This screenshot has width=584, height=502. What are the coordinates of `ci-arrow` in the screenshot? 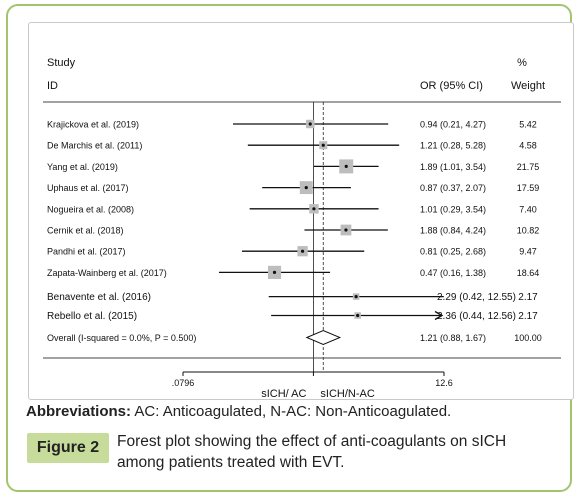 It's located at (439, 315).